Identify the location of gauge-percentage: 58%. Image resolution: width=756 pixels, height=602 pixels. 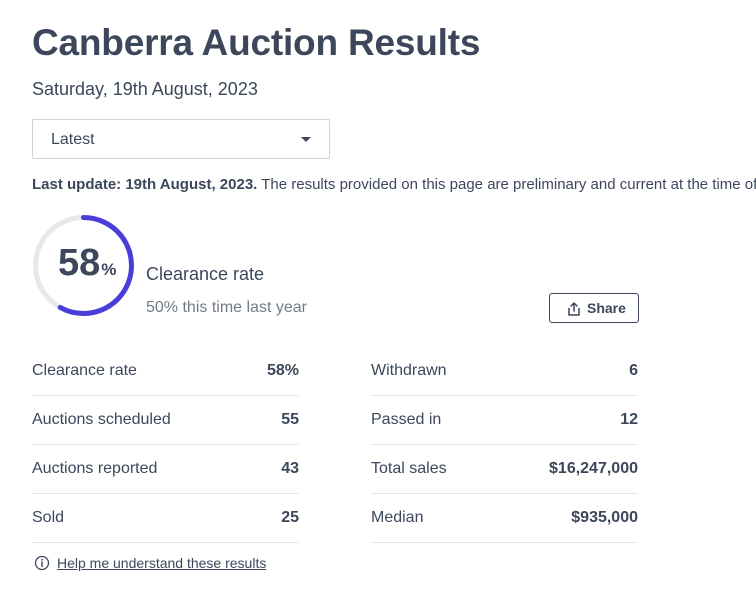
(87, 263).